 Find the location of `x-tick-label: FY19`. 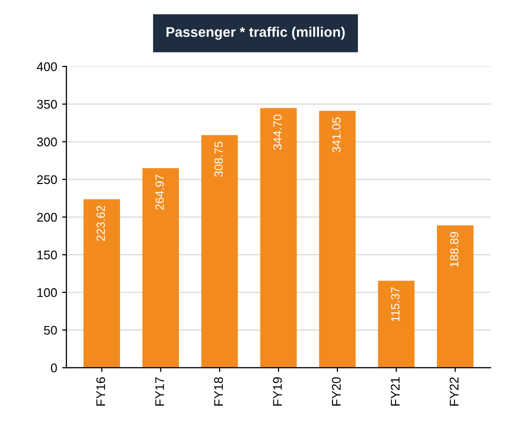

x-tick-label: FY19 is located at coordinates (277, 391).